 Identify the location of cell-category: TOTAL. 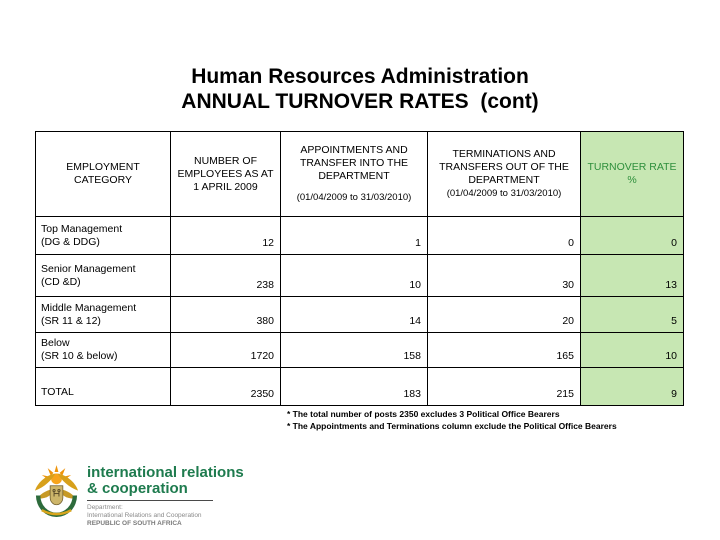
(103, 386).